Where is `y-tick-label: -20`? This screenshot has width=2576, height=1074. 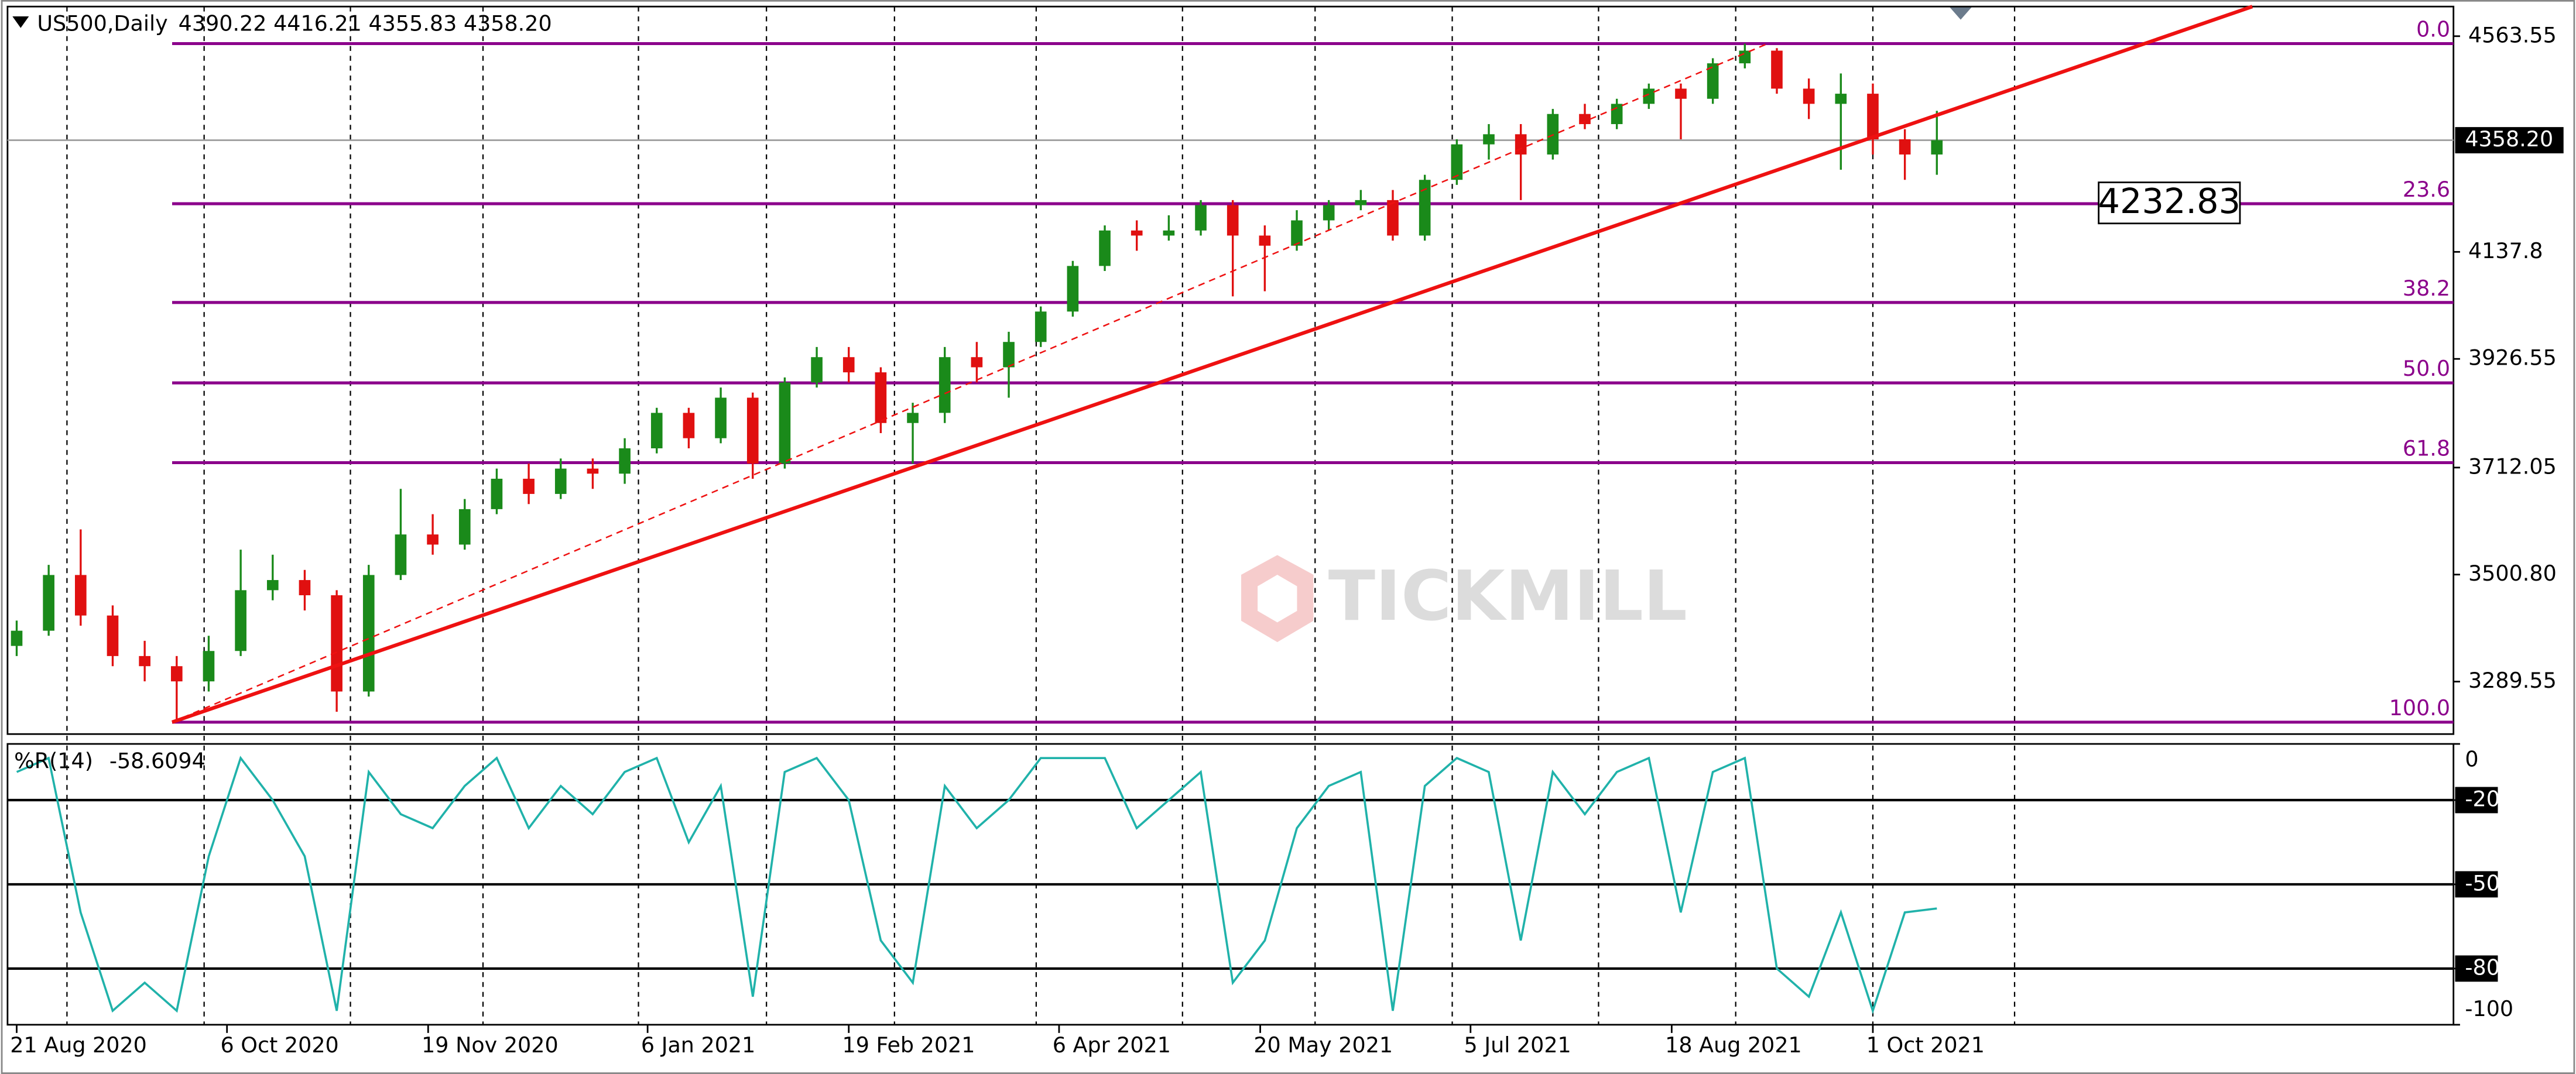 y-tick-label: -20 is located at coordinates (2482, 798).